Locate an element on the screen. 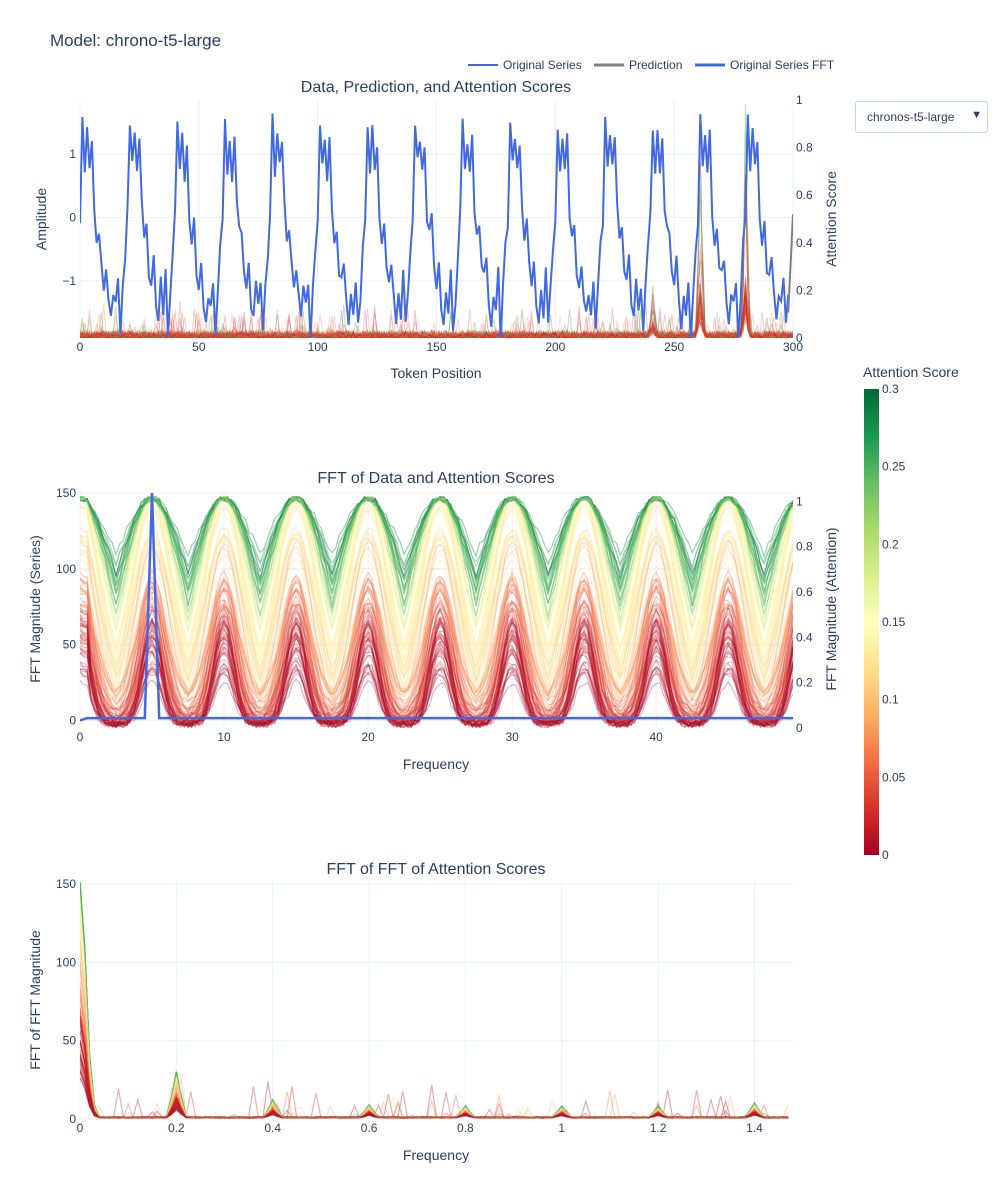 The image size is (1000, 1200). y-tick-label: 150 is located at coordinates (66, 493).